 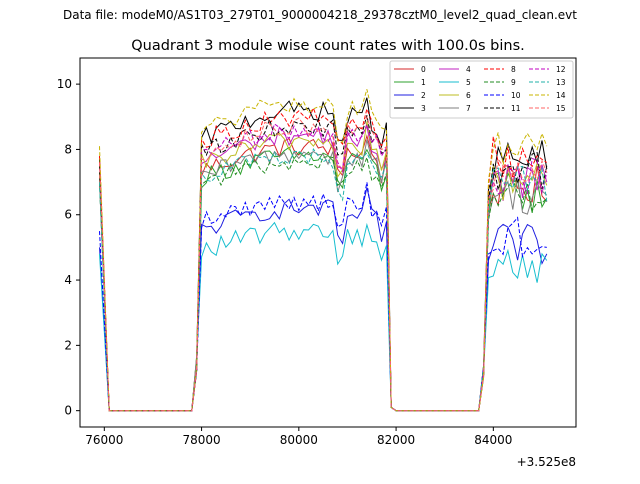 What do you see at coordinates (423, 108) in the screenshot?
I see `legend-label-3: 3` at bounding box center [423, 108].